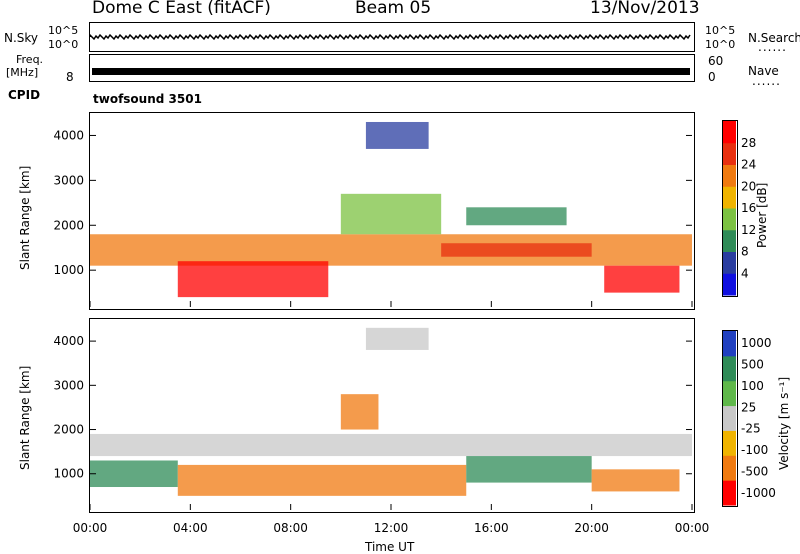  What do you see at coordinates (720, 44) in the screenshot?
I see `nsearch-bottom-tick: 10^0` at bounding box center [720, 44].